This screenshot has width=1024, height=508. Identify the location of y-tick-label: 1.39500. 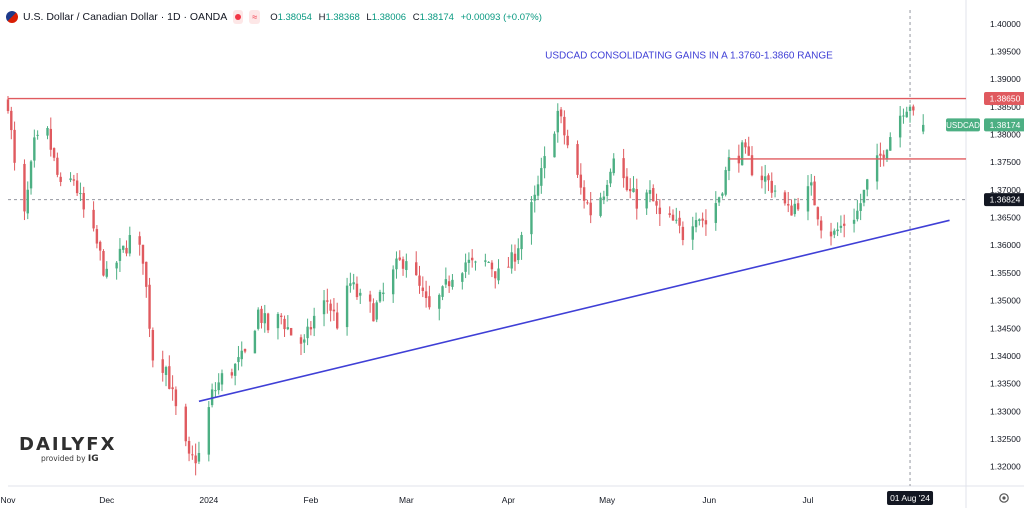
(1005, 52).